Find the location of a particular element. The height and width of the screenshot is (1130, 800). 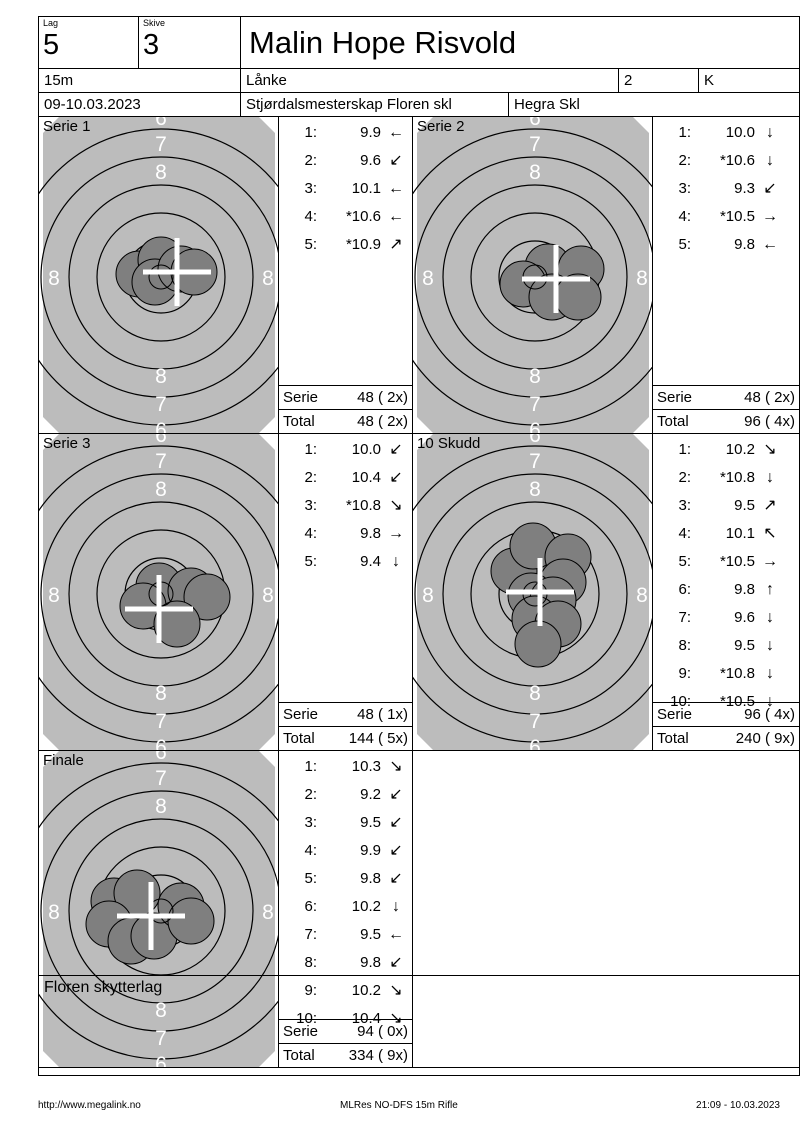

summary-value: 144 ( 5x) is located at coordinates (378, 738).